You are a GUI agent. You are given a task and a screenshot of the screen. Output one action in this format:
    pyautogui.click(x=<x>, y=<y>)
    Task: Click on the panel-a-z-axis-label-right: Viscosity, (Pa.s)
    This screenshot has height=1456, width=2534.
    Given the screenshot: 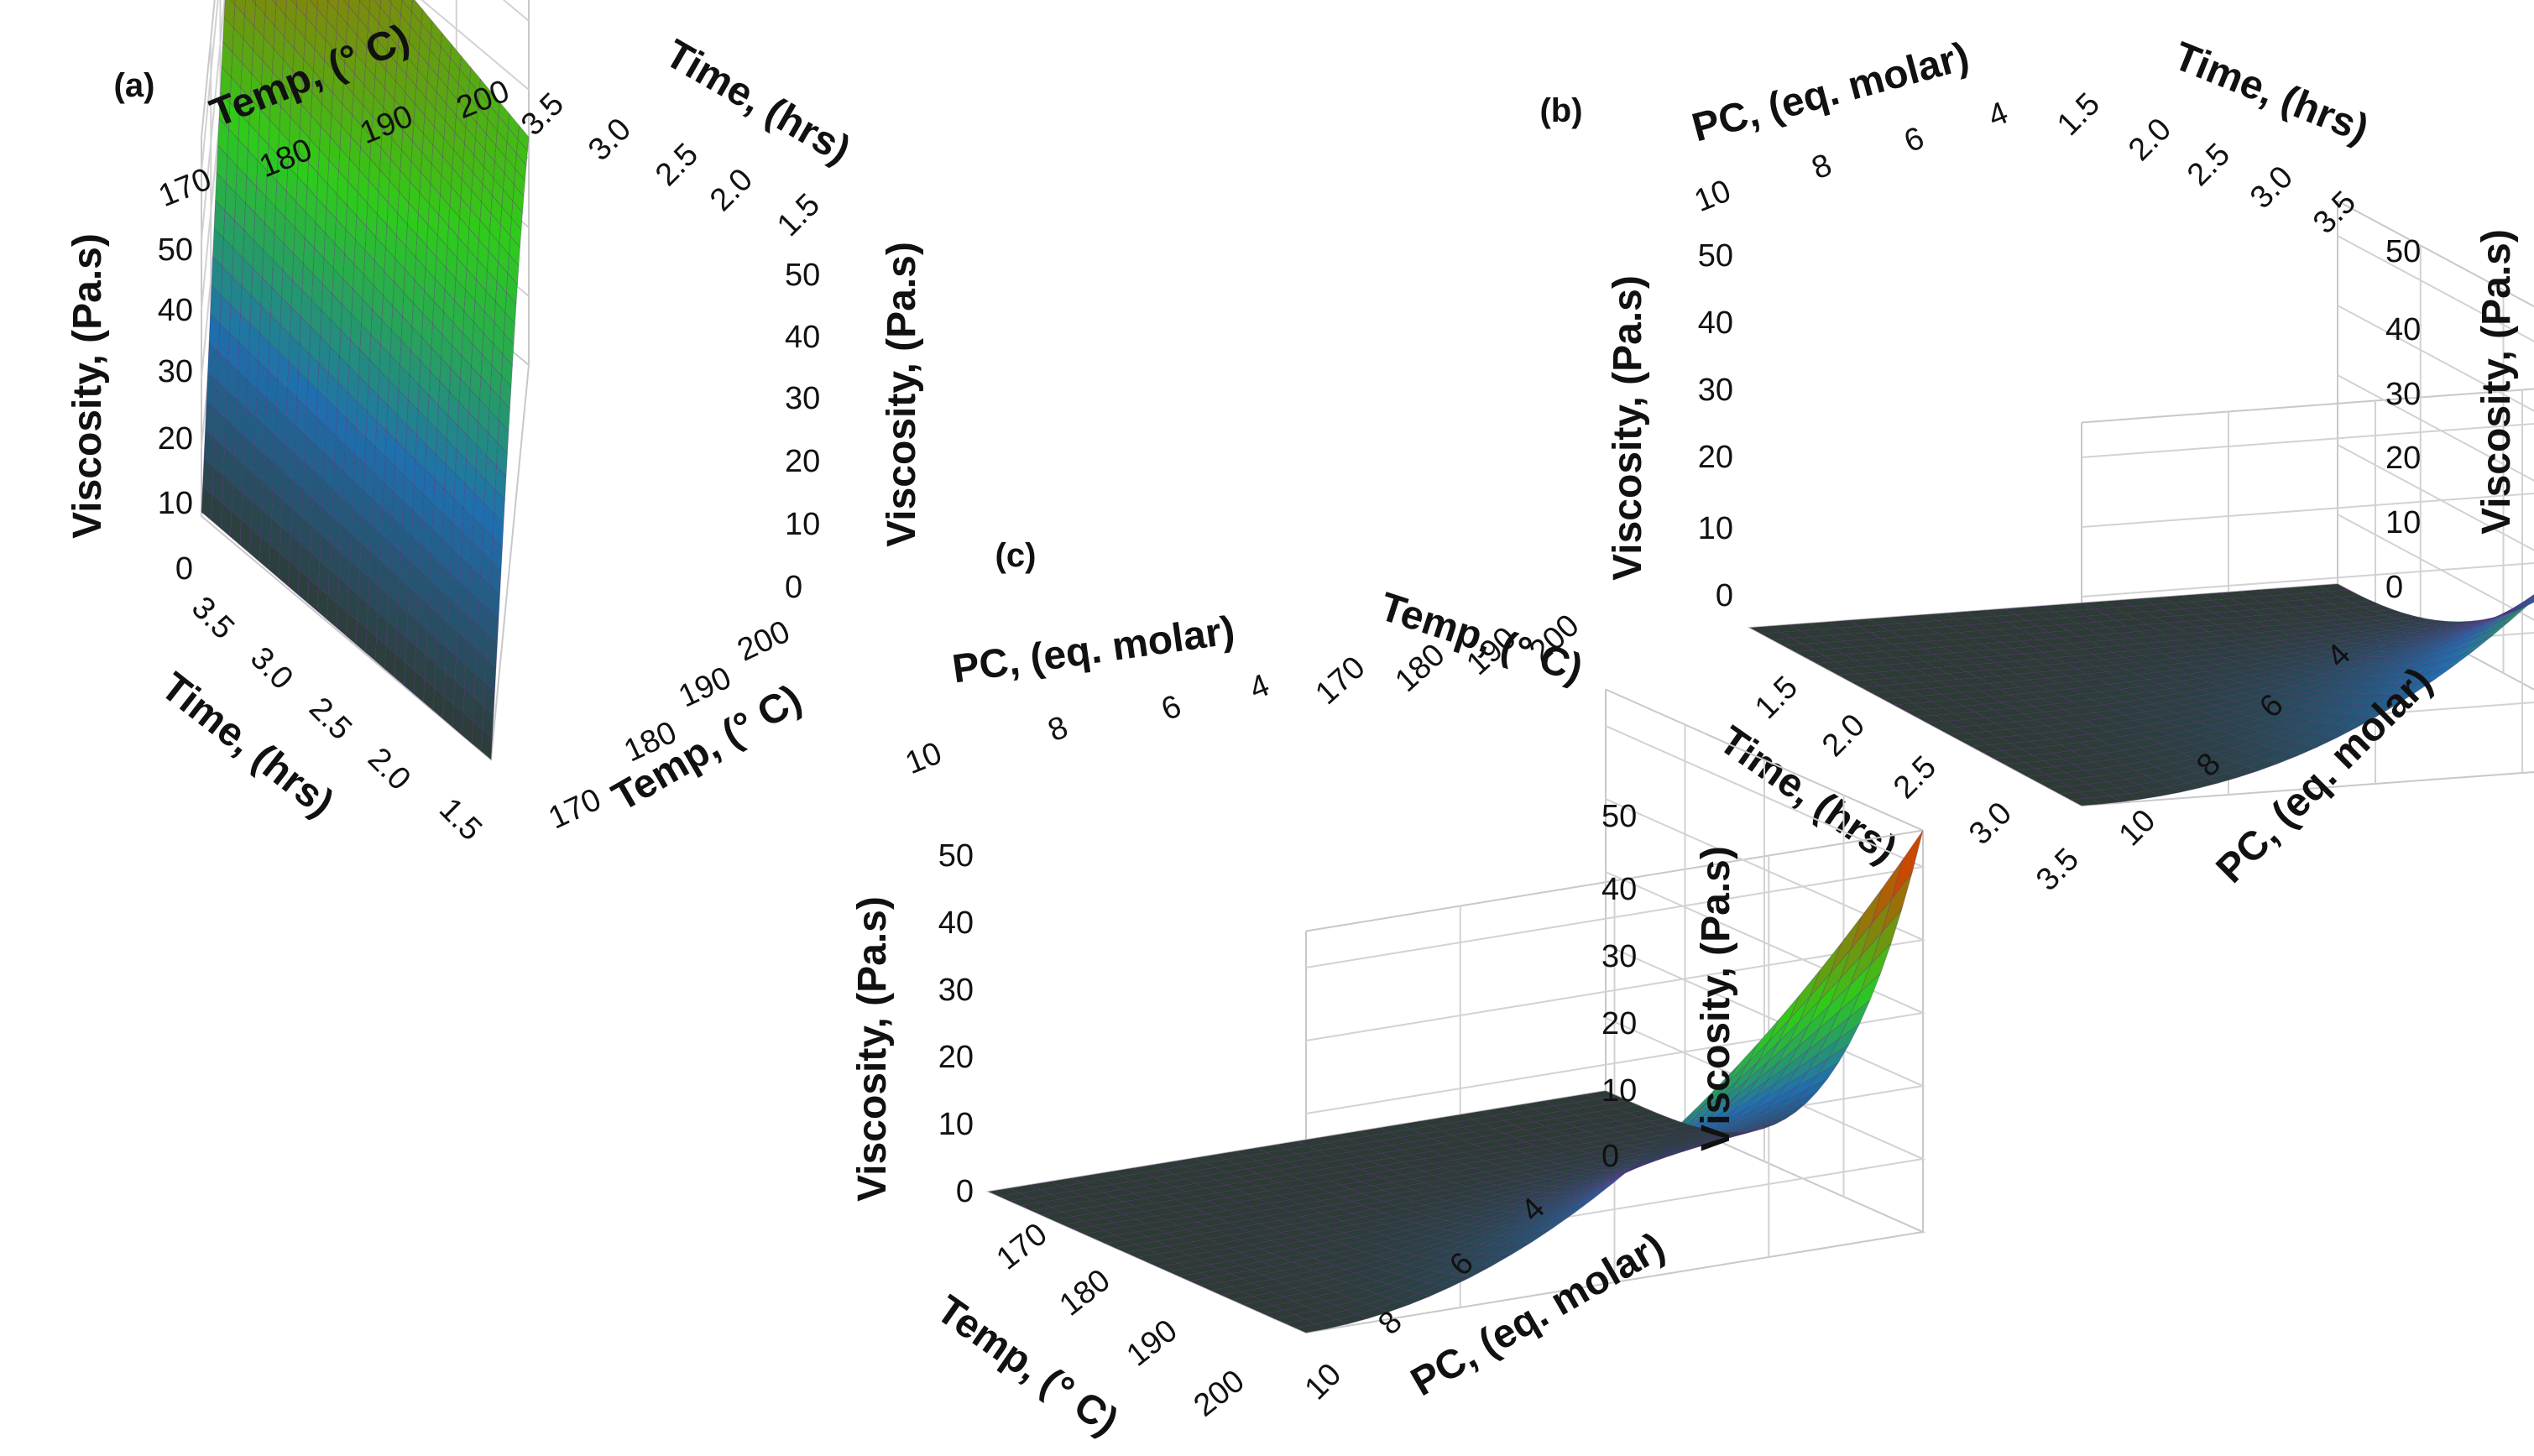 What is the action you would take?
    pyautogui.click(x=902, y=394)
    